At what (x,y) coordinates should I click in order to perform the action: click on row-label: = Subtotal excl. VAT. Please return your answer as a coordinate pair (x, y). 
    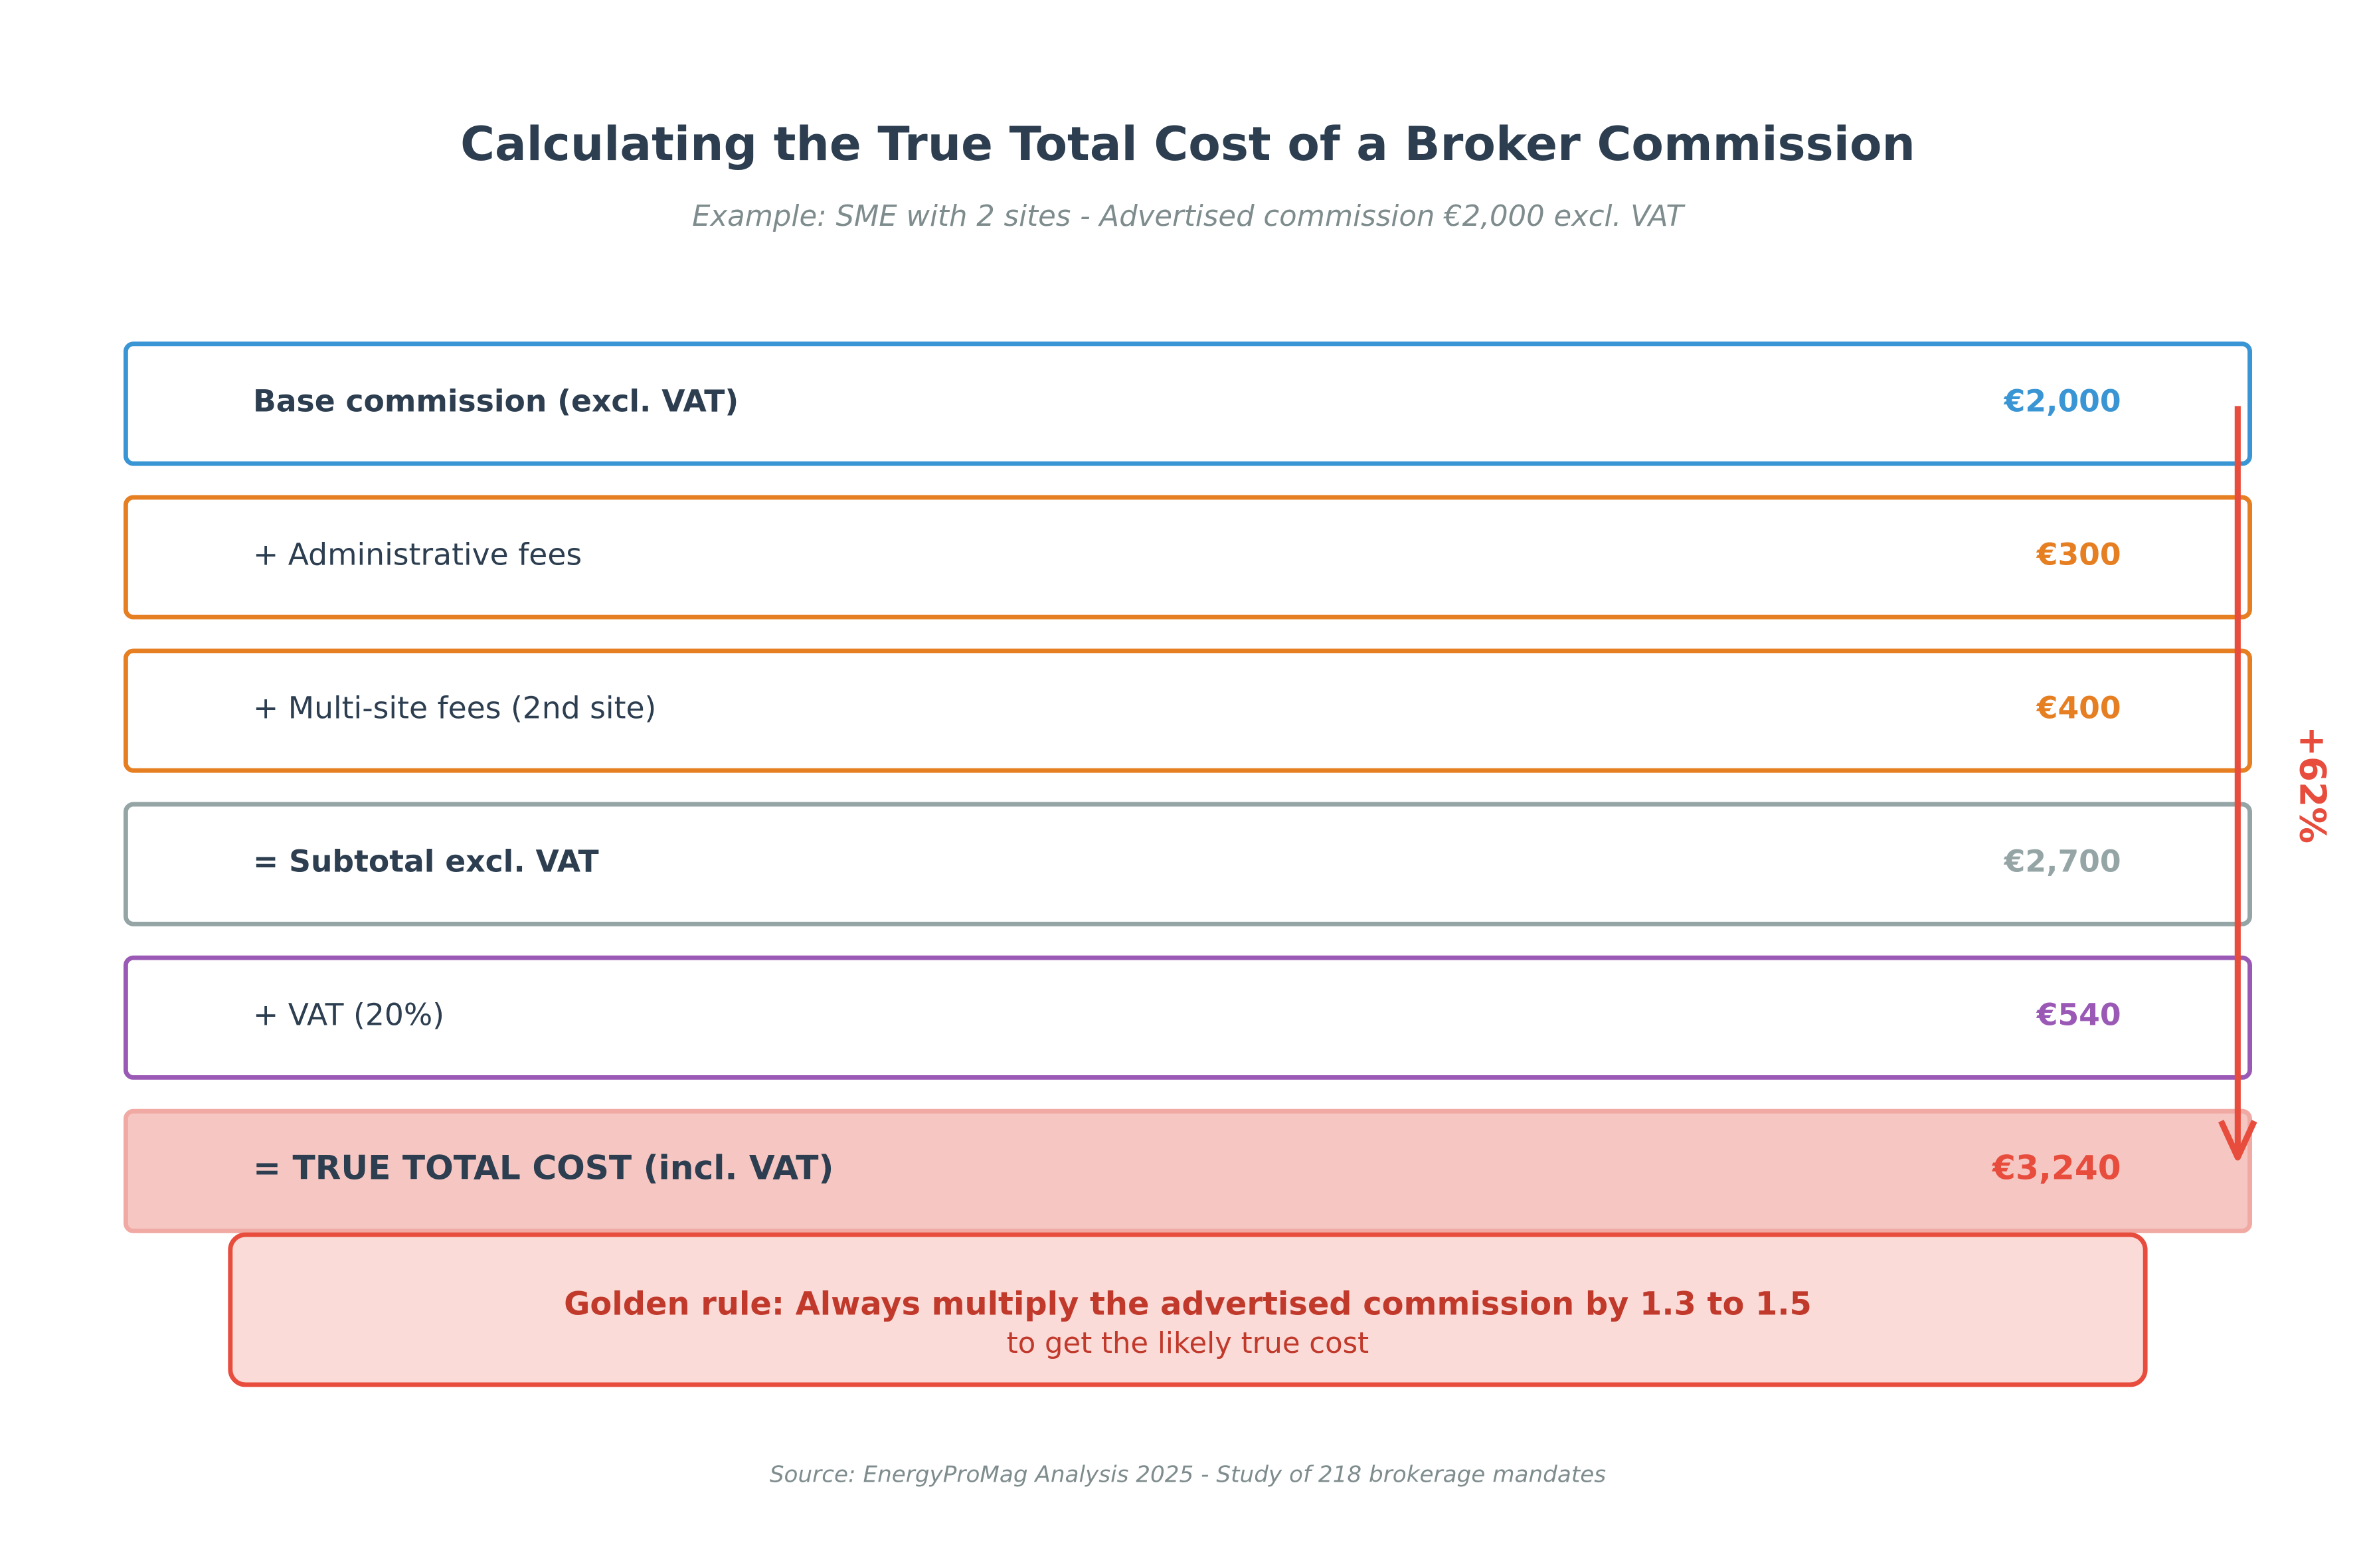
    Looking at the image, I should click on (426, 861).